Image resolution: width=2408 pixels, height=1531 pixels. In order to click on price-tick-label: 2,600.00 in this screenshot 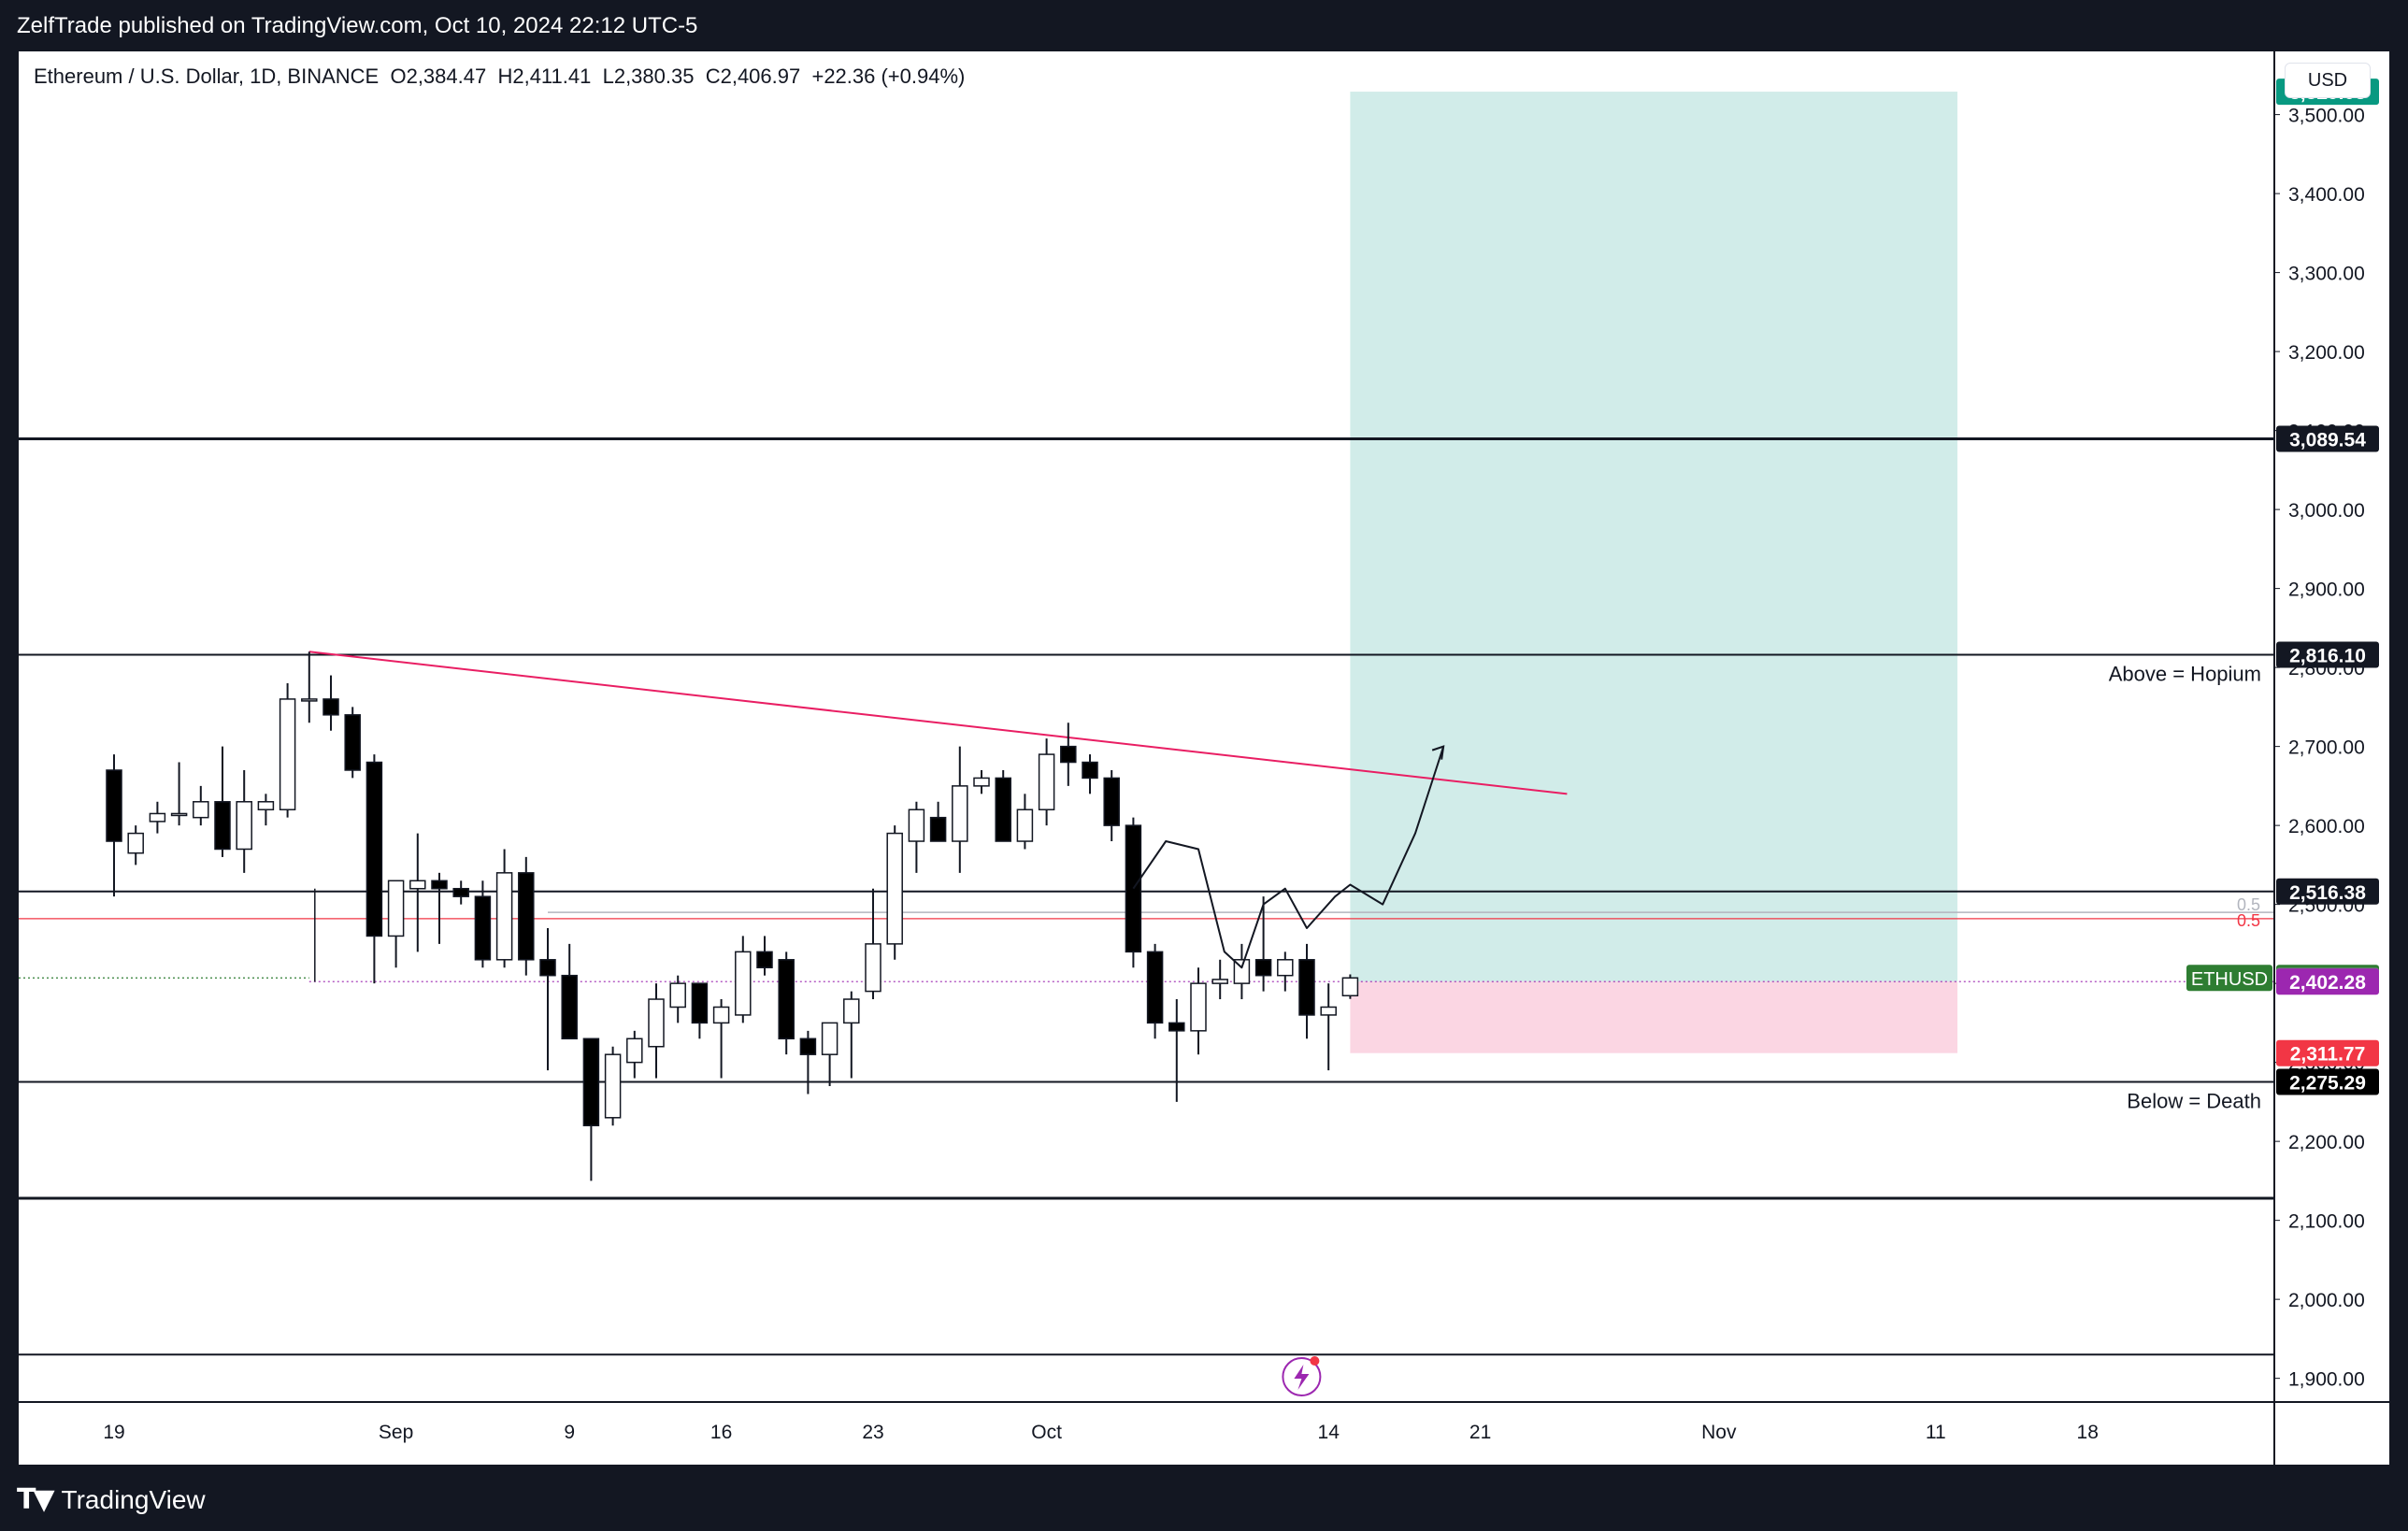, I will do `click(2326, 826)`.